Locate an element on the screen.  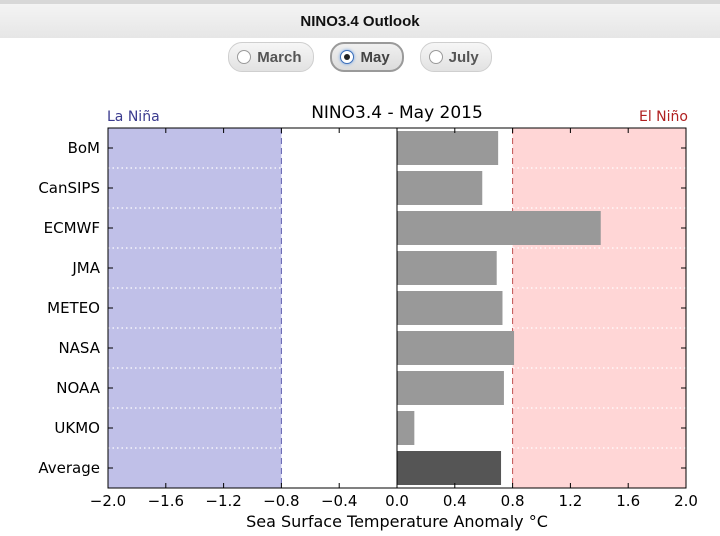
x-tick-label: 2.0 is located at coordinates (686, 501).